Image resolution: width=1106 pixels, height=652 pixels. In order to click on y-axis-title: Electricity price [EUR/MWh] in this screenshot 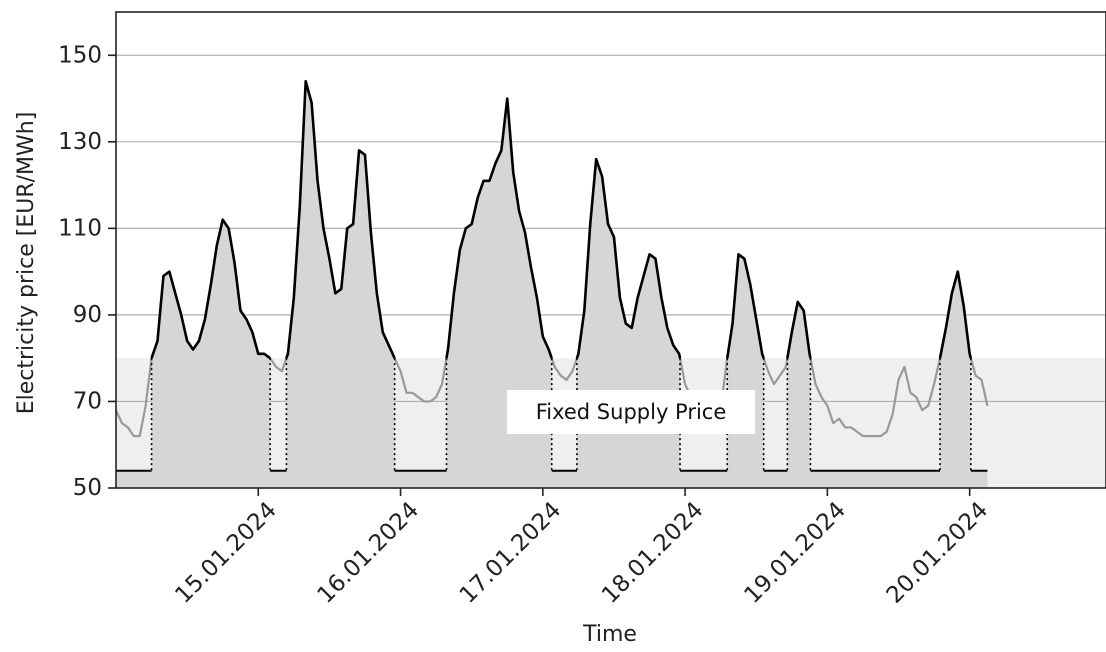, I will do `click(26, 263)`.